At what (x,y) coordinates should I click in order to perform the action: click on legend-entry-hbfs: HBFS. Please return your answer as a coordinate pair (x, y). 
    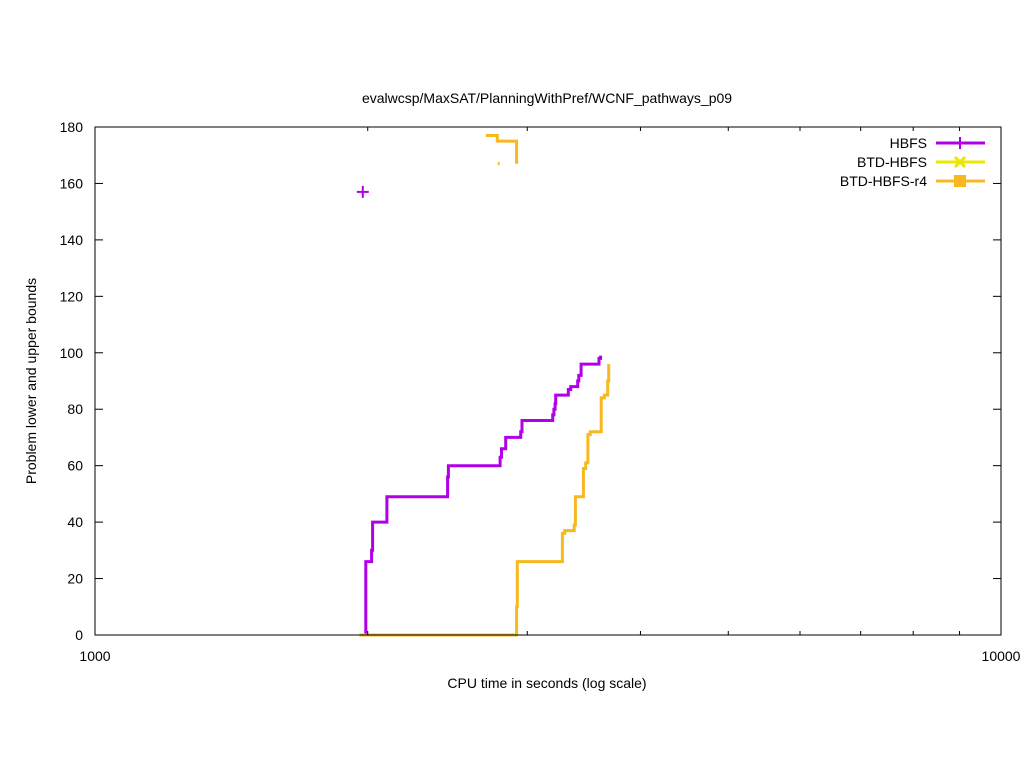
    Looking at the image, I should click on (937, 143).